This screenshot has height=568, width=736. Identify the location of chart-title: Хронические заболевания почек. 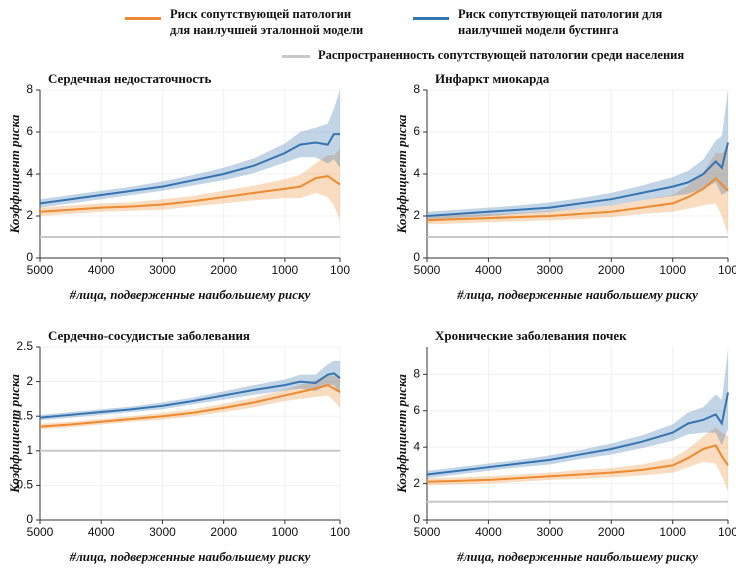
(531, 335).